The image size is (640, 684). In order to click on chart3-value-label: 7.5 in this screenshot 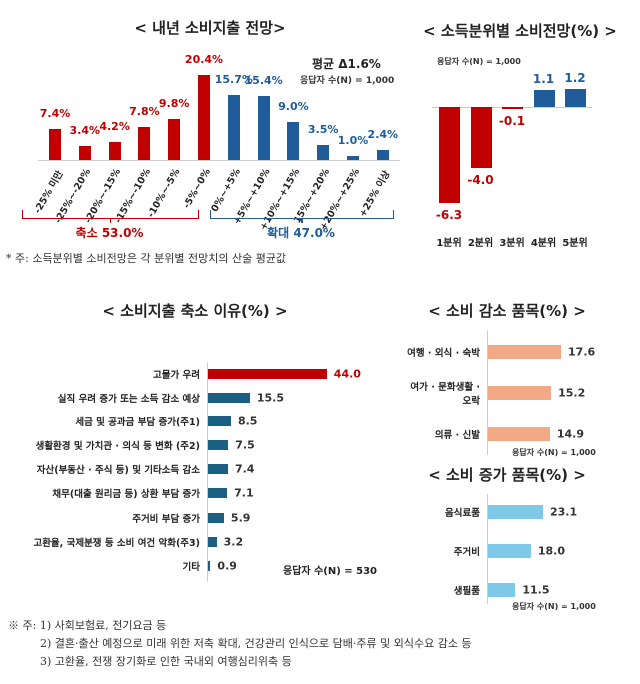, I will do `click(245, 445)`.